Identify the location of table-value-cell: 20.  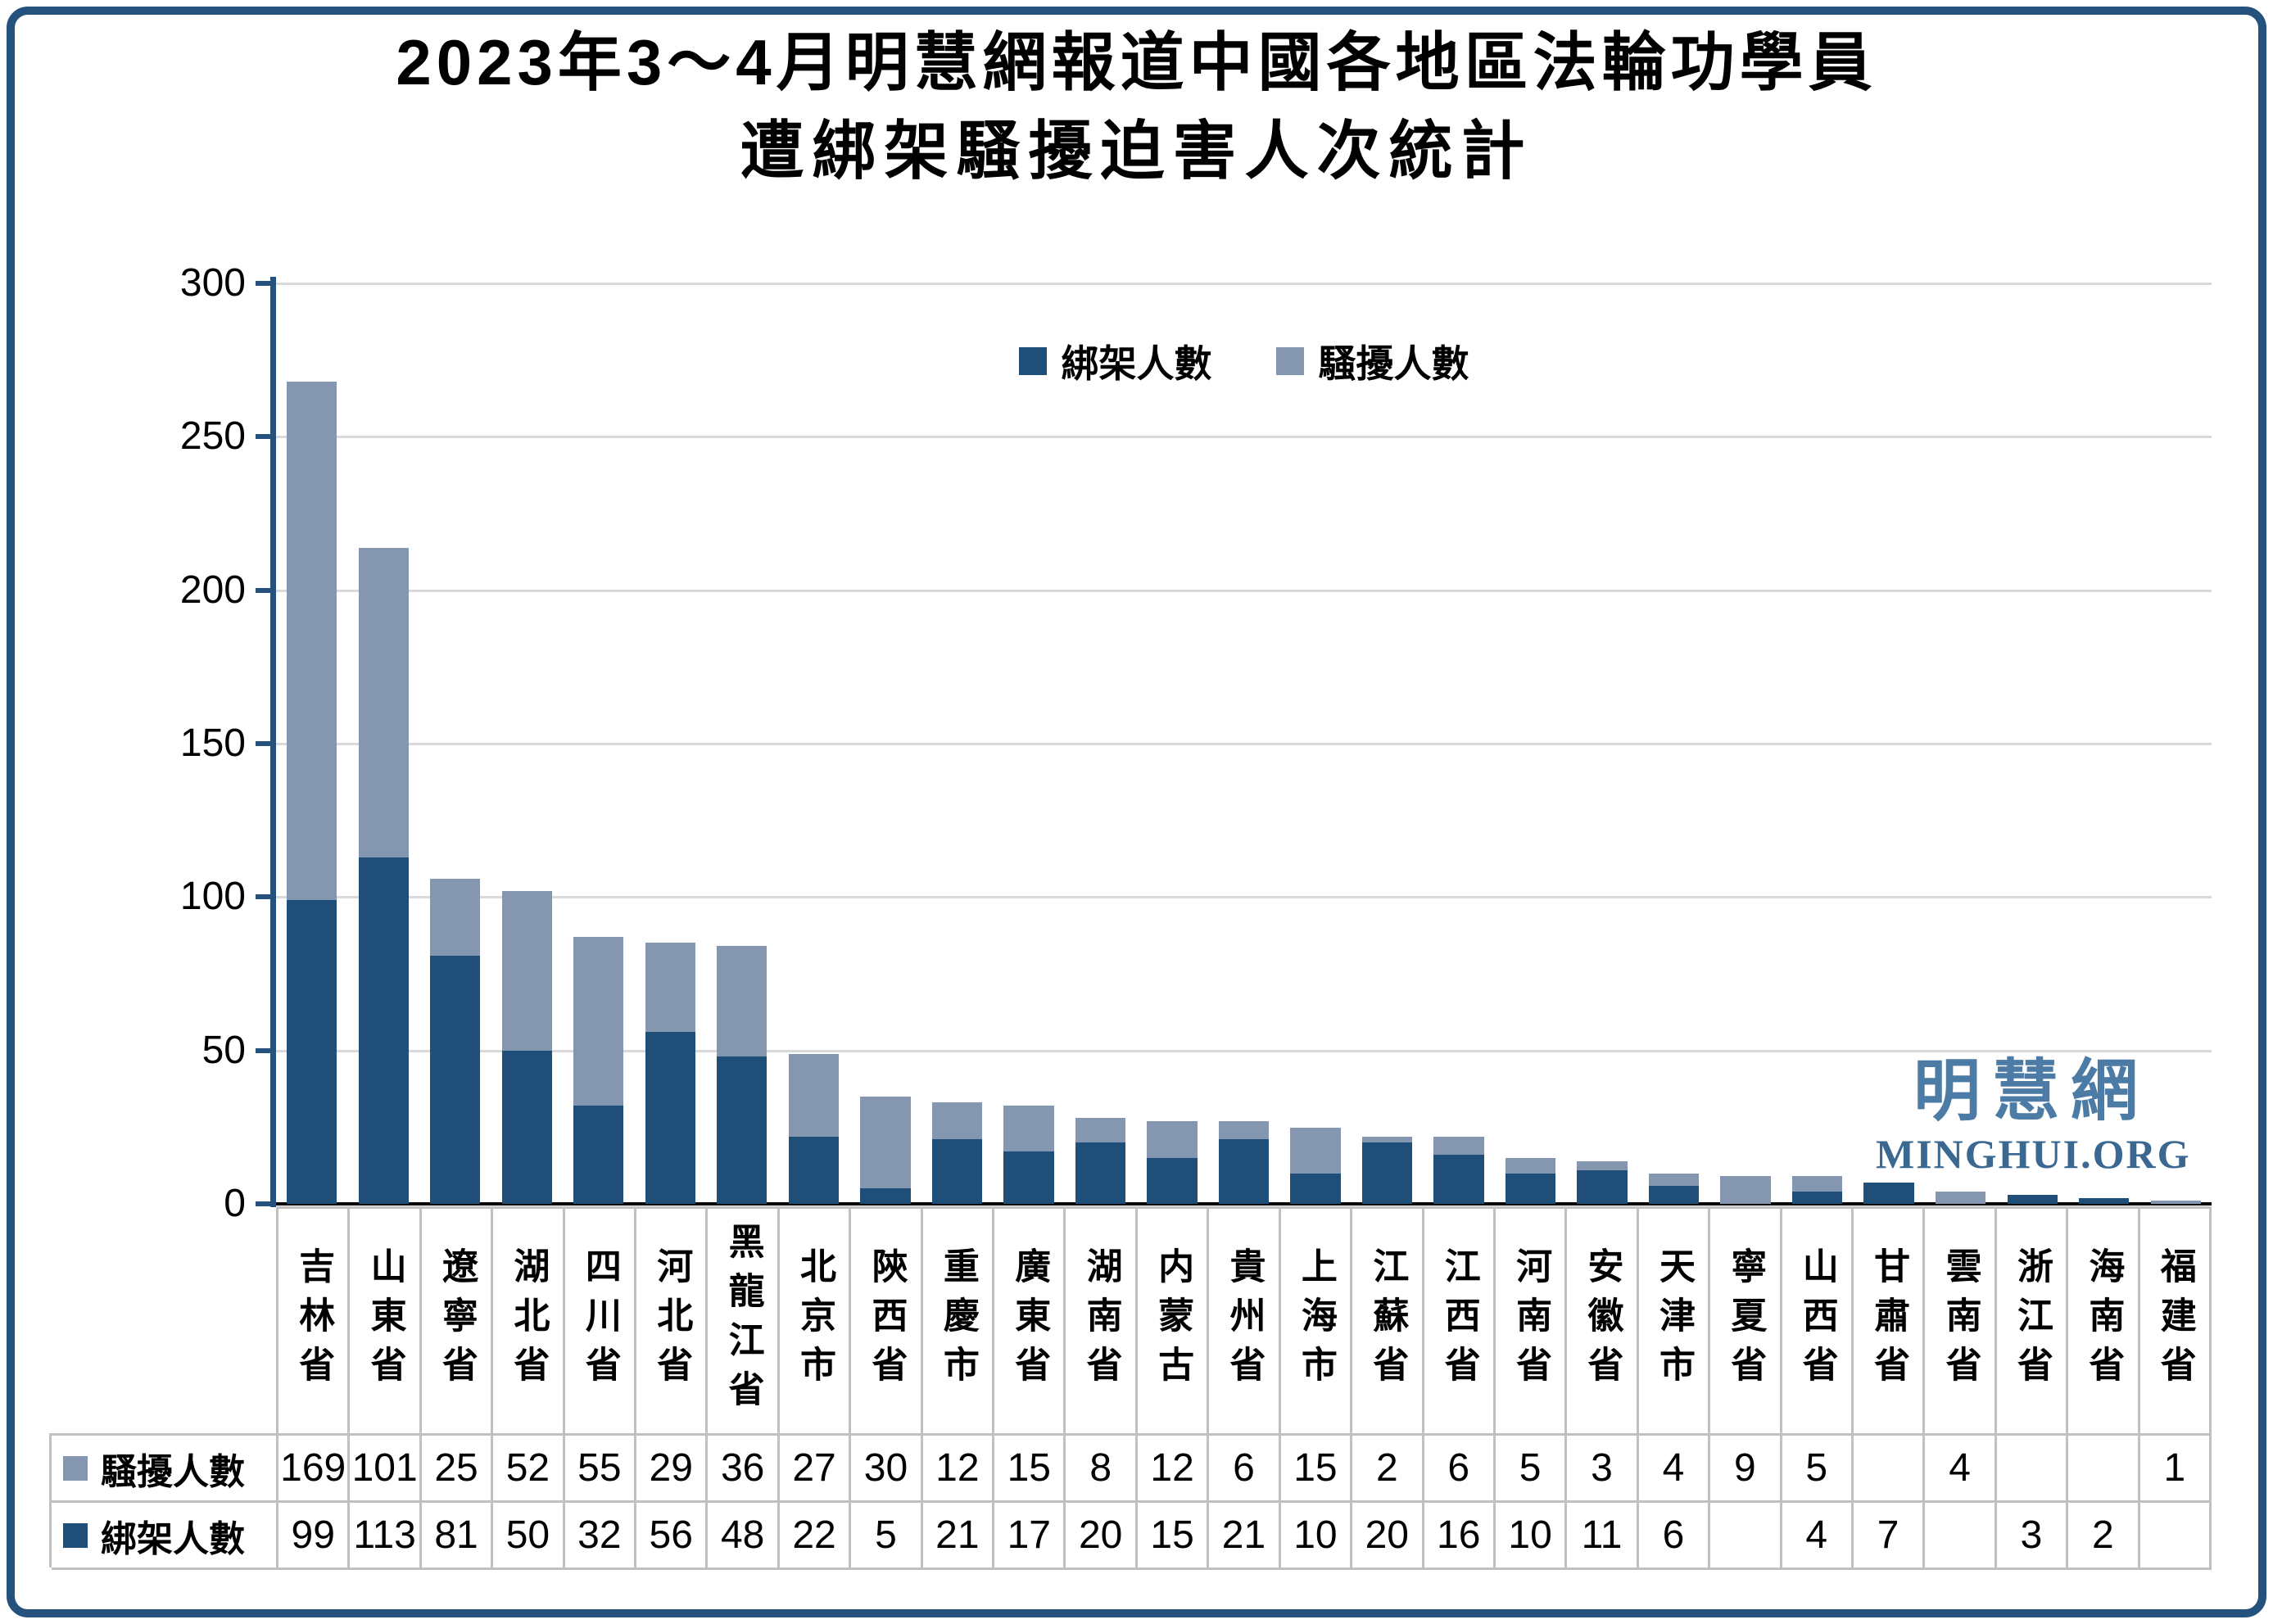
(1388, 1536).